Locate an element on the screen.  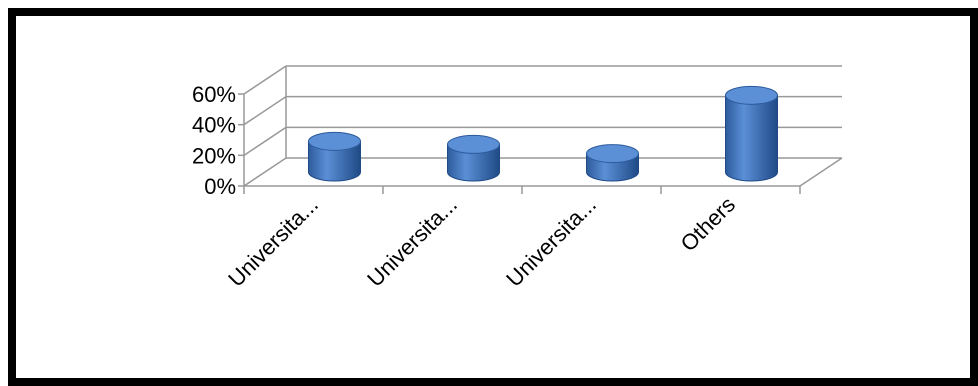
y-tick-label: 20% is located at coordinates (214, 155).